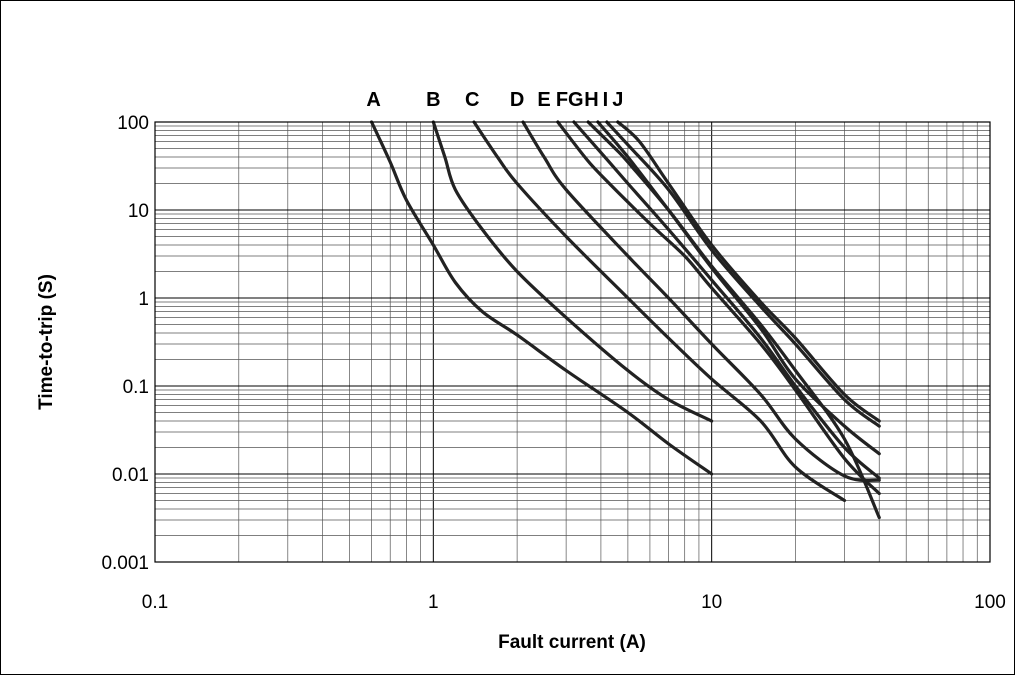 The width and height of the screenshot is (1015, 675). Describe the element at coordinates (606, 100) in the screenshot. I see `curve-label-i: I` at that location.